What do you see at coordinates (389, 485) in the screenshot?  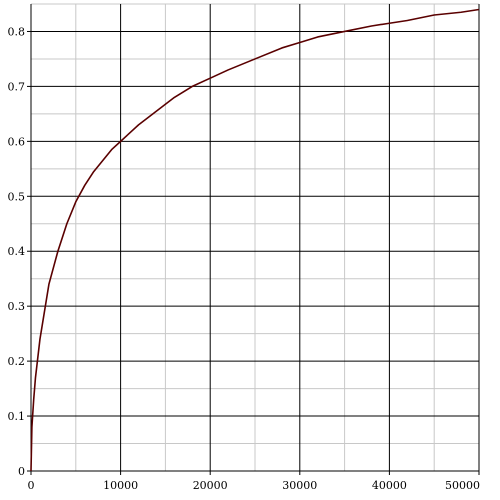 I see `x-tick-label: 40000` at bounding box center [389, 485].